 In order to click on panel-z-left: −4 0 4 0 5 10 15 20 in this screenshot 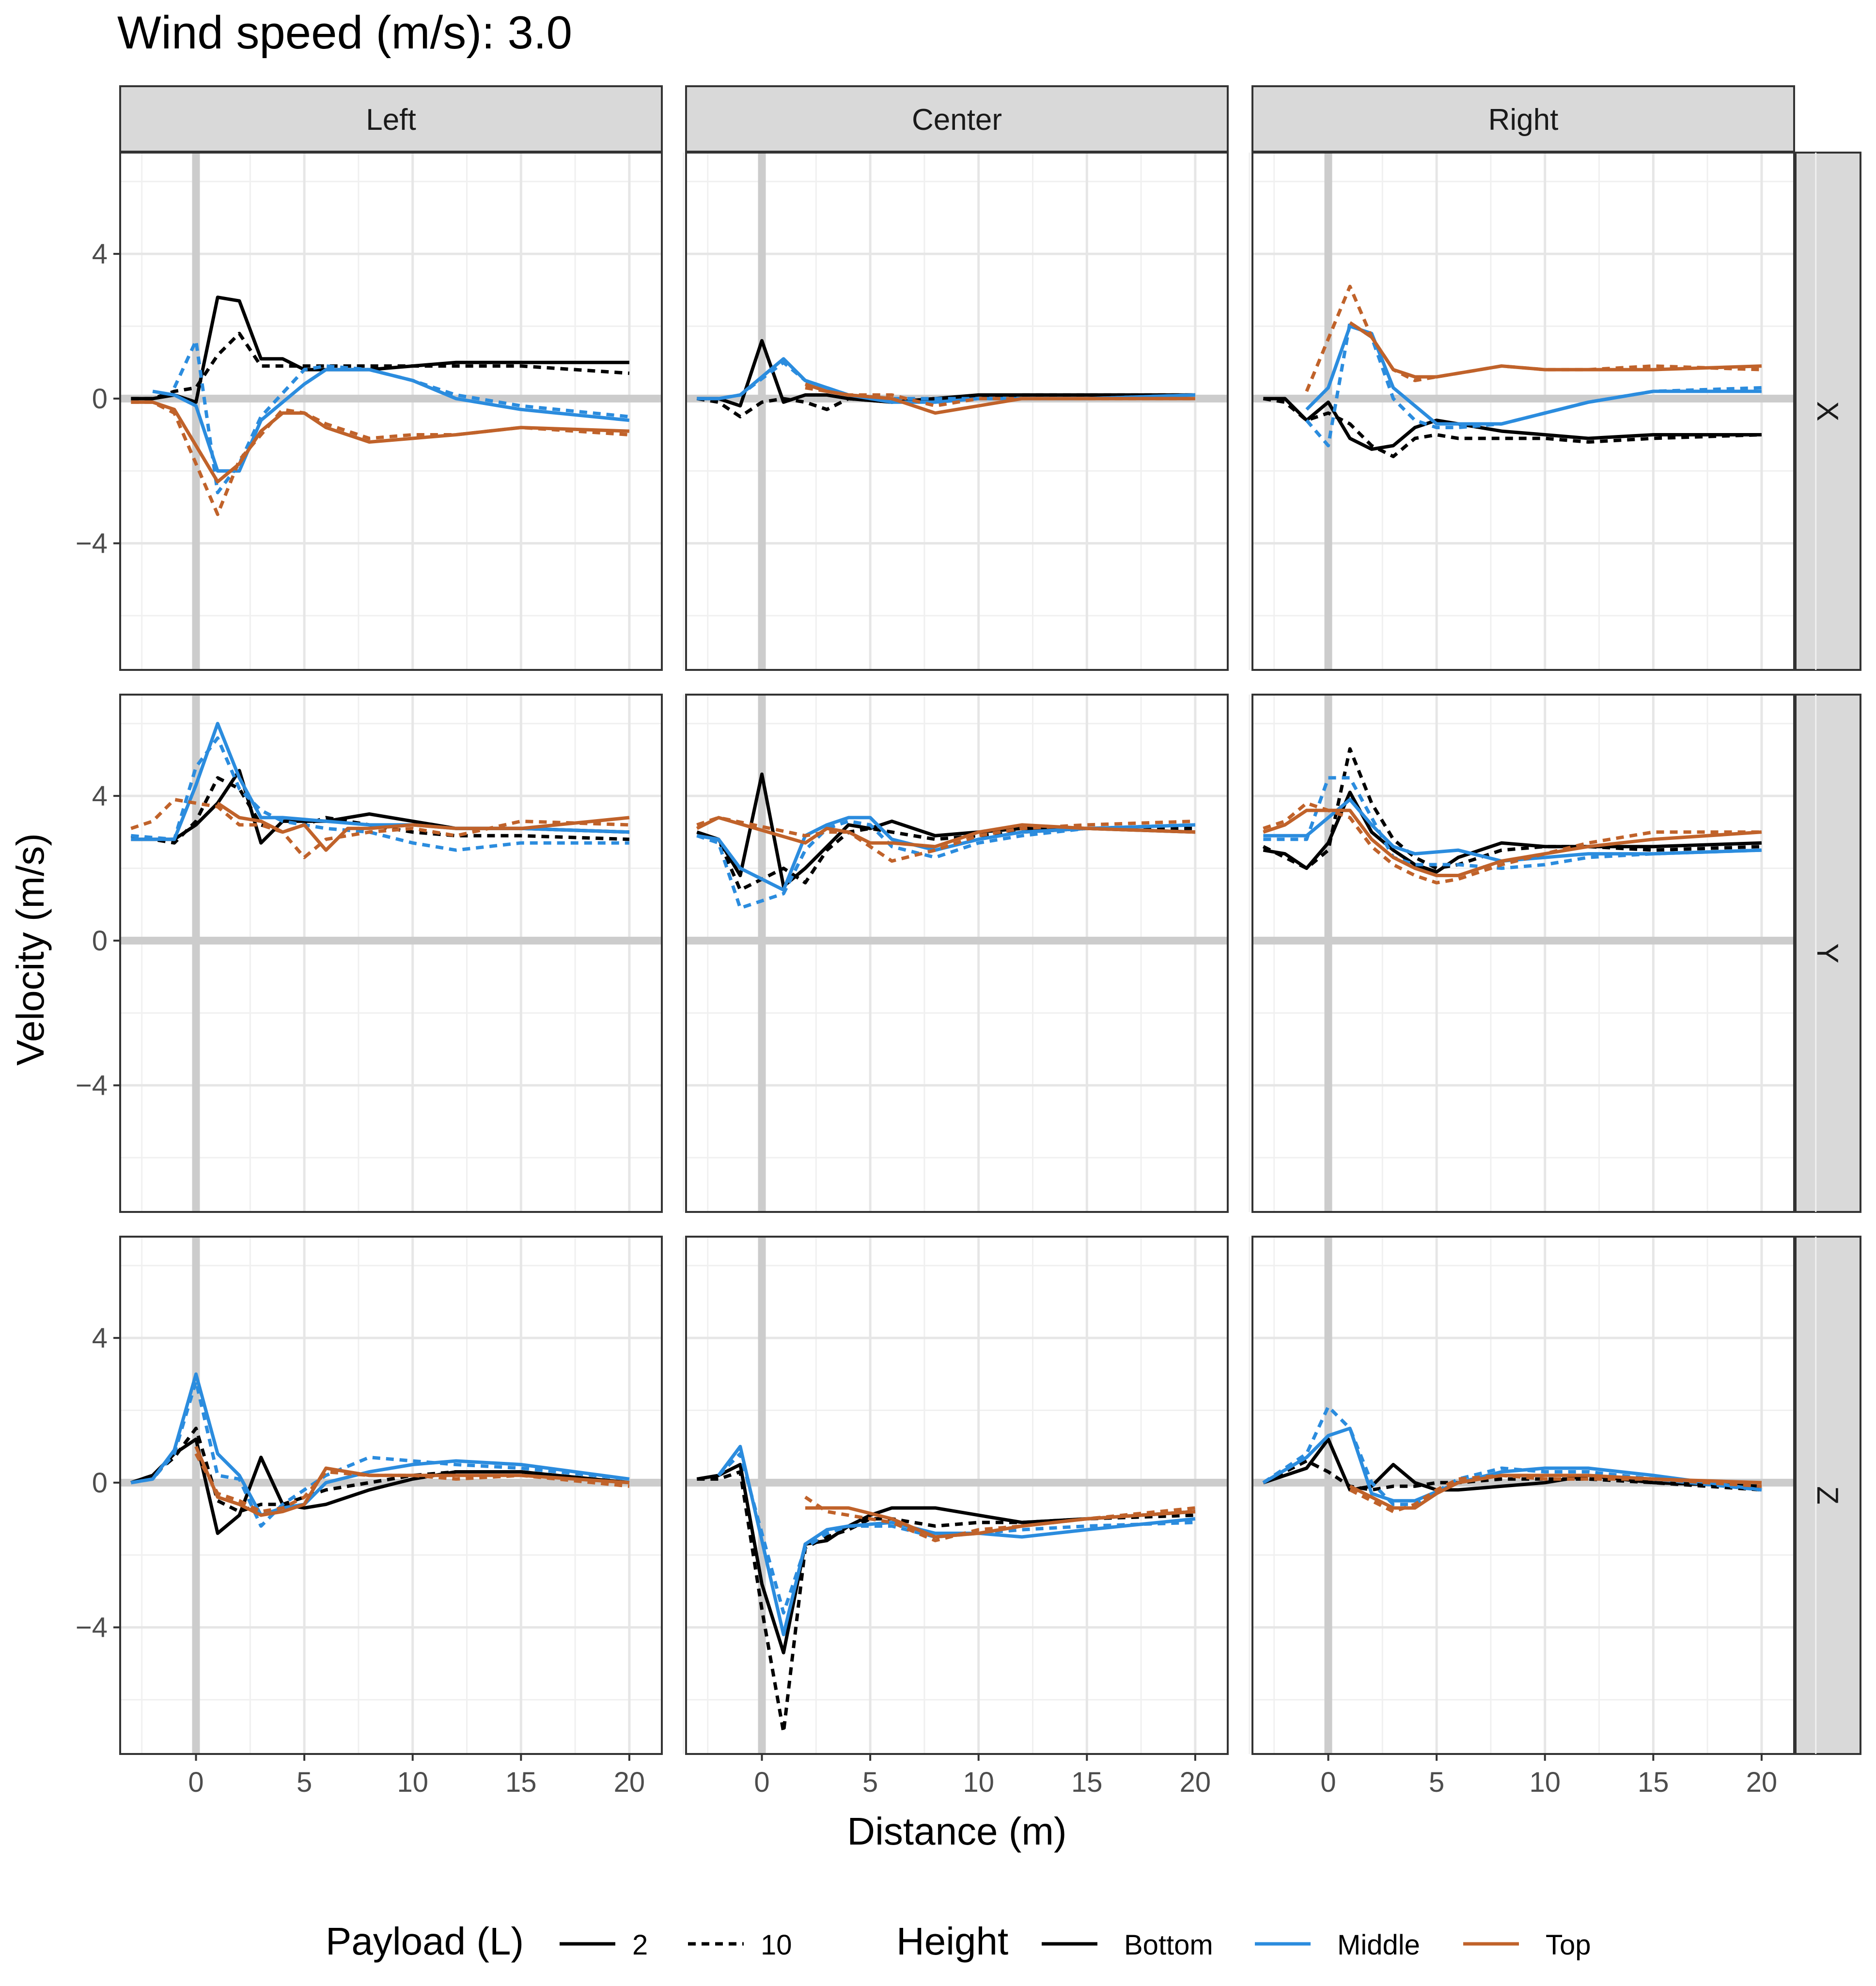, I will do `click(381, 1517)`.